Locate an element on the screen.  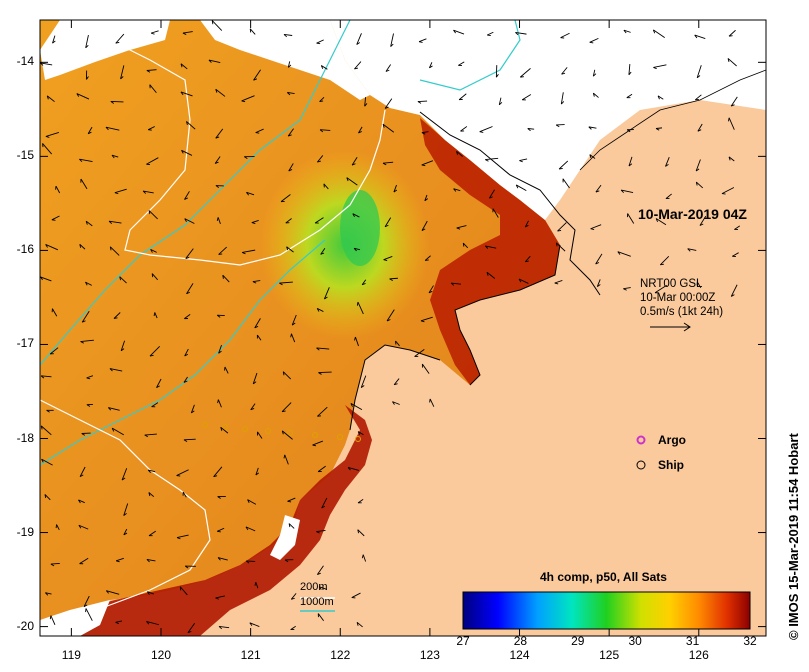
colorbar-tick-label: 28 is located at coordinates (520, 641).